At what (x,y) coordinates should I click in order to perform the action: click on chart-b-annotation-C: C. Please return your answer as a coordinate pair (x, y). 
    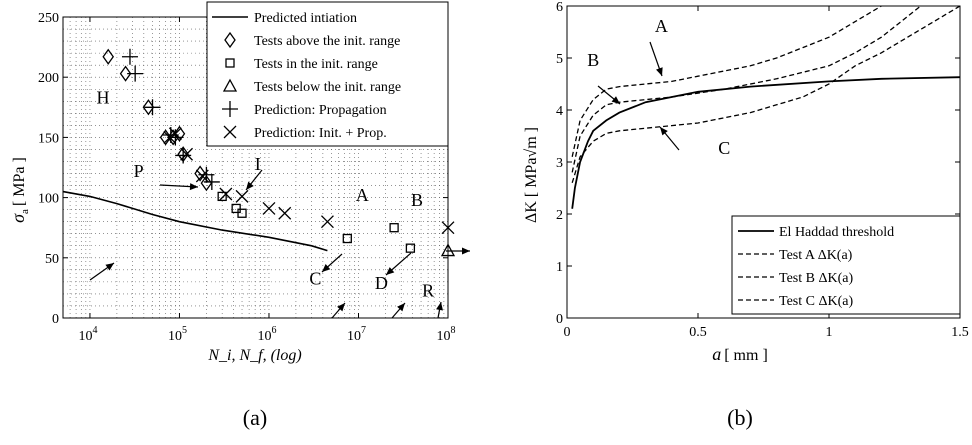
    Looking at the image, I should click on (724, 148).